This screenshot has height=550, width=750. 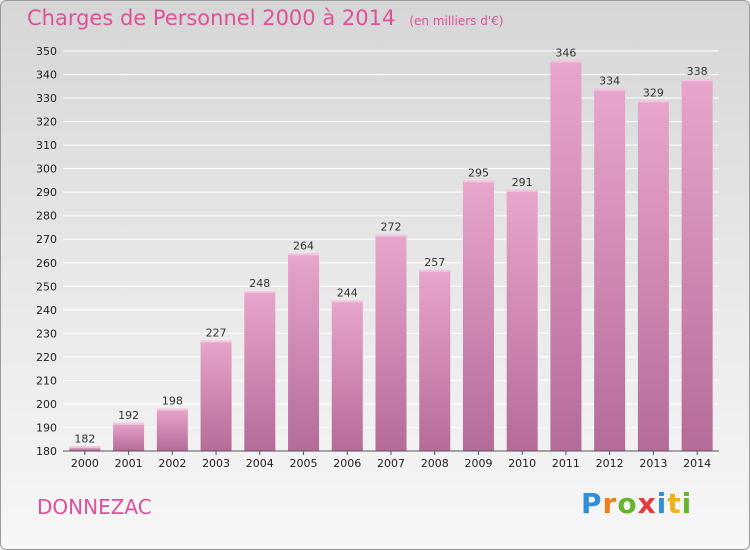 What do you see at coordinates (478, 316) in the screenshot?
I see `bar-2009` at bounding box center [478, 316].